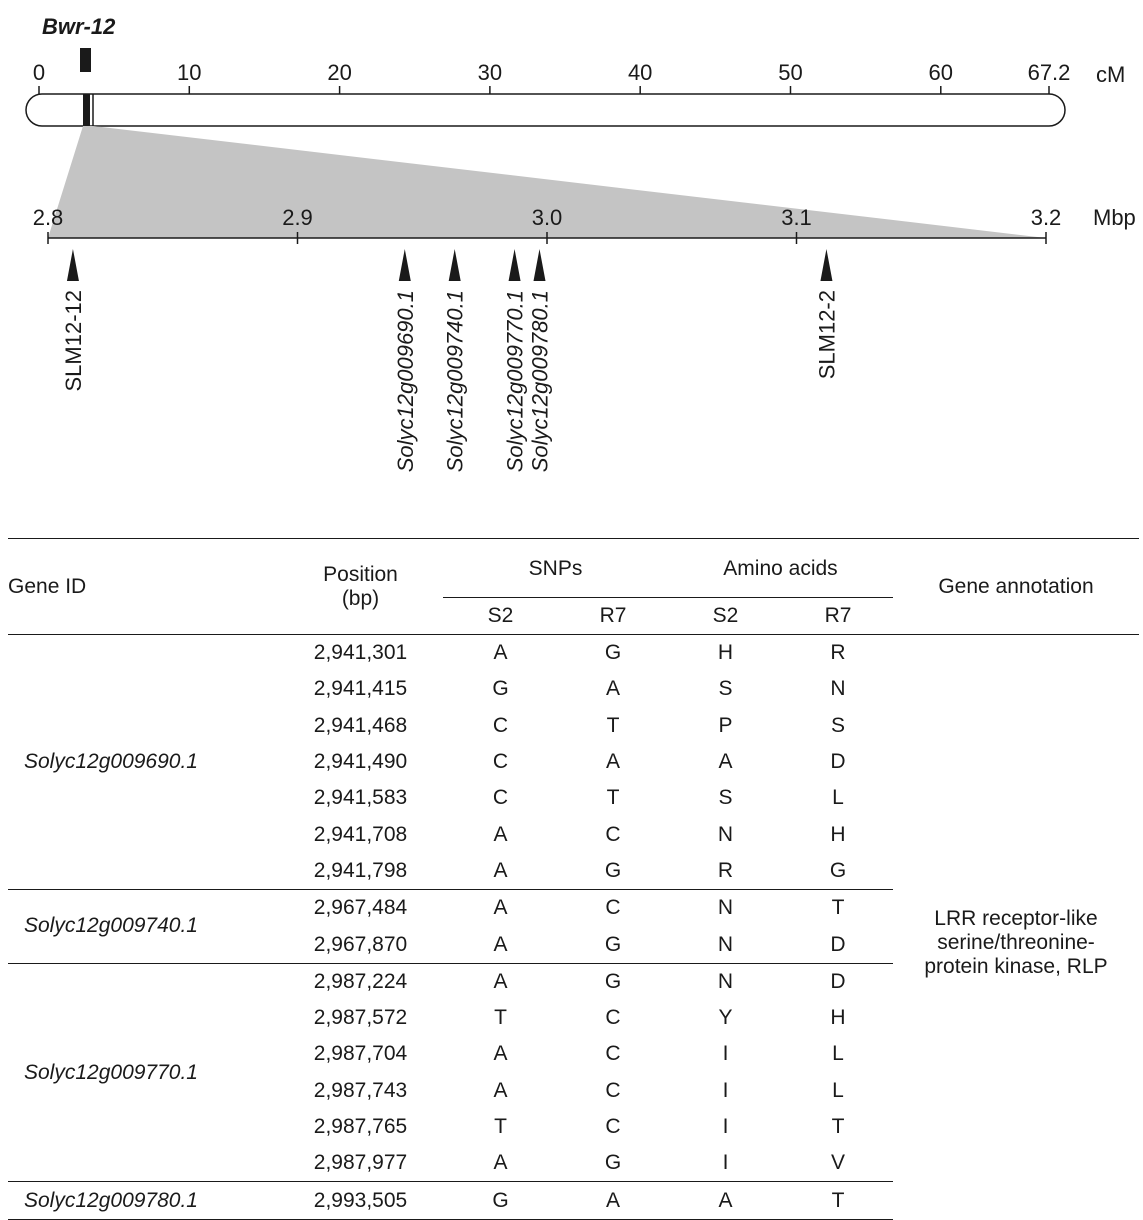  I want to click on table-row: 2,941,708 A C N H, so click(573, 834).